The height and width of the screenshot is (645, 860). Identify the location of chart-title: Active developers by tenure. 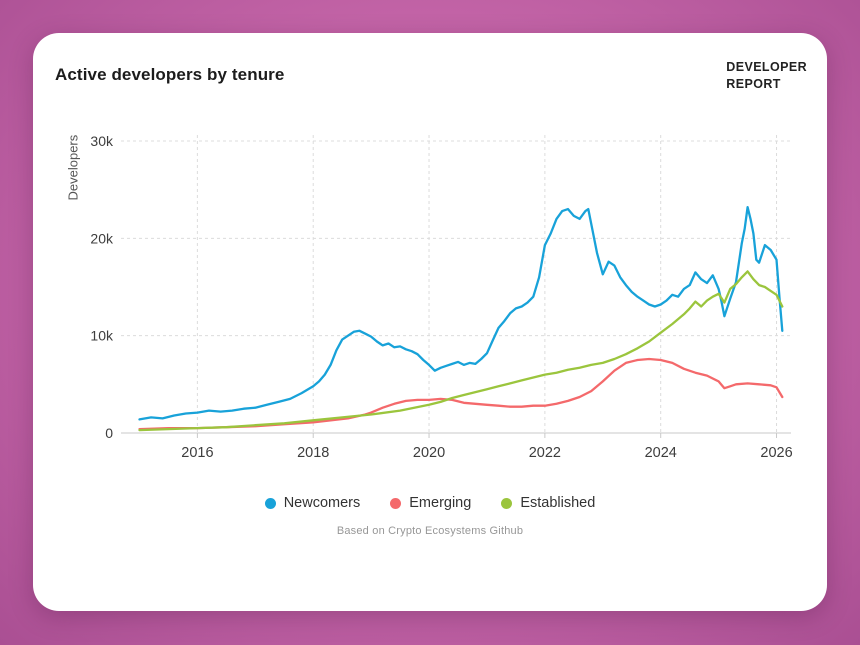
(170, 74).